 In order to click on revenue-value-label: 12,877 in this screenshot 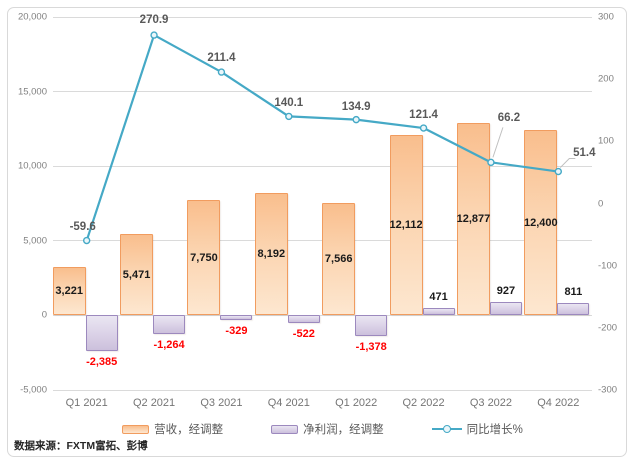, I will do `click(473, 219)`.